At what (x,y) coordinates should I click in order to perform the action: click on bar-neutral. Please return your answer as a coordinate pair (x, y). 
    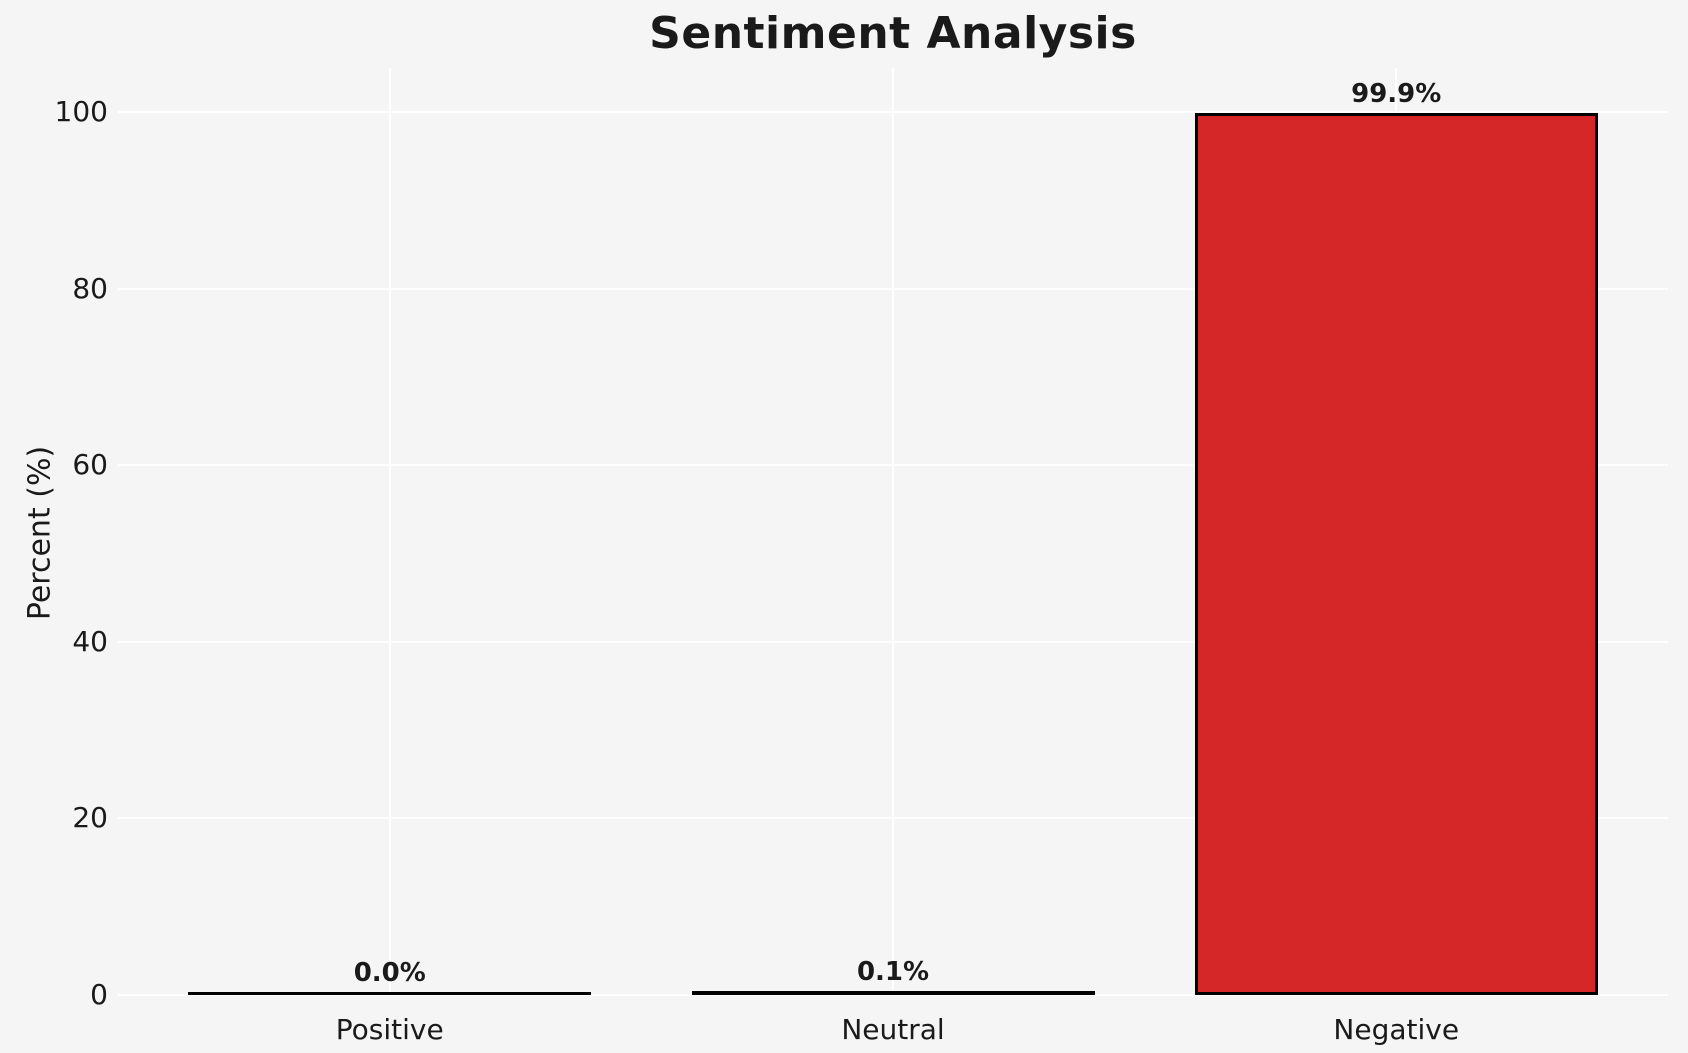
    Looking at the image, I should click on (893, 993).